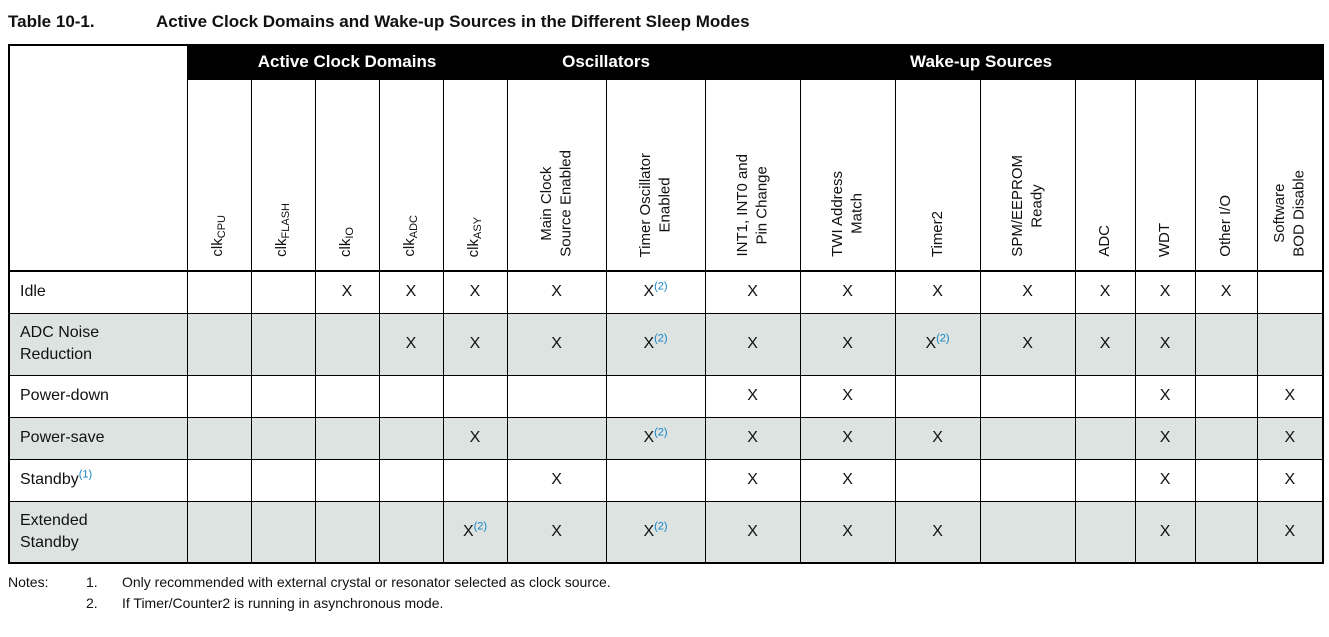  Describe the element at coordinates (1105, 175) in the screenshot. I see `column-header-adc: ADC` at that location.